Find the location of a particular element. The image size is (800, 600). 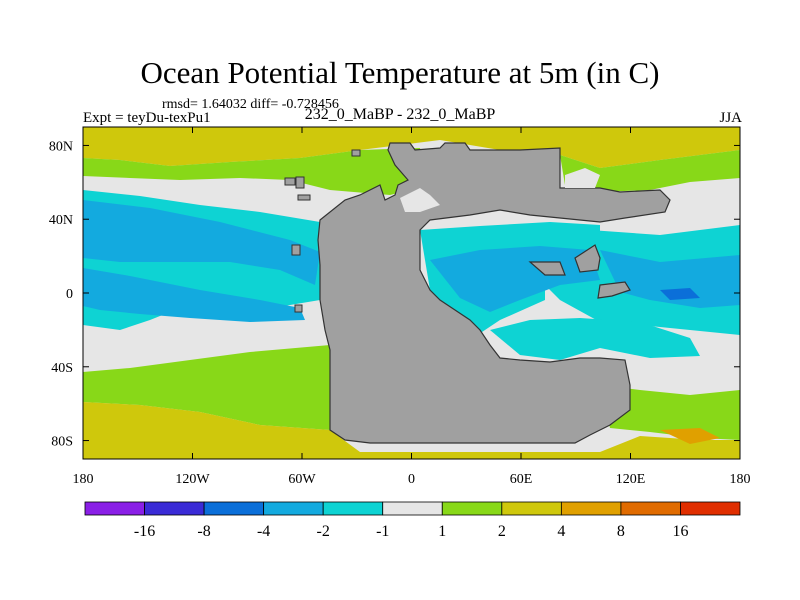

x-tick-label-1: 120W is located at coordinates (192, 479).